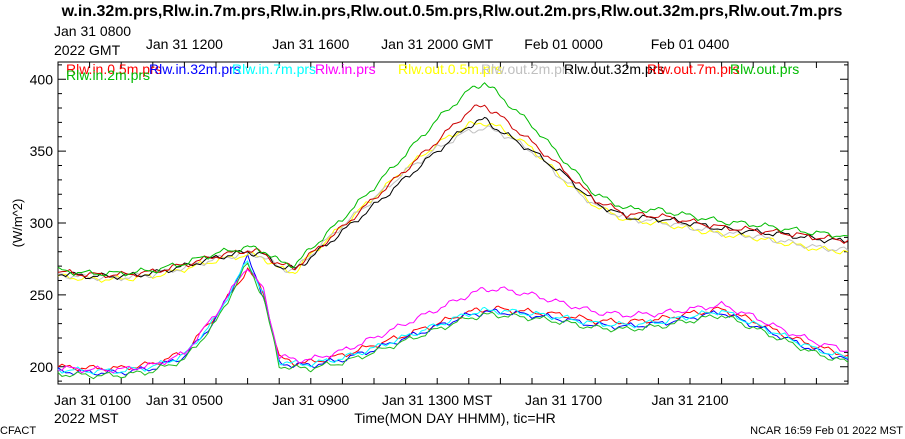 This screenshot has width=905, height=439. I want to click on top-year-label: 2022 GMT, so click(87, 50).